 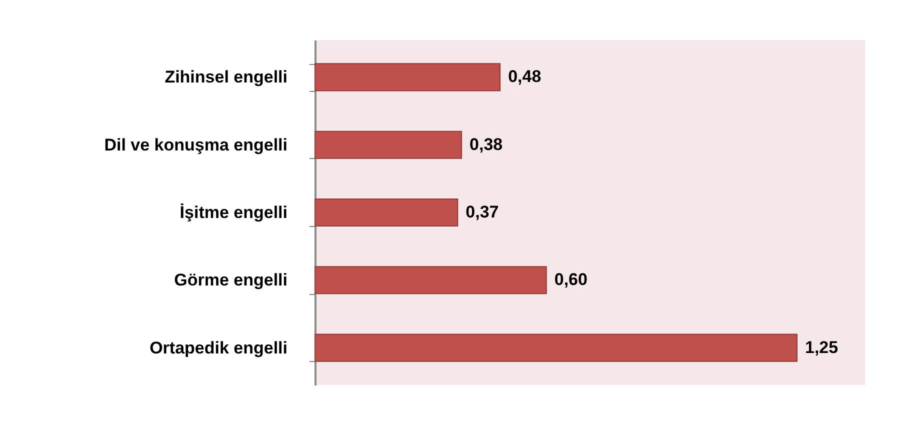 What do you see at coordinates (821, 347) in the screenshot?
I see `data-label: 1,25` at bounding box center [821, 347].